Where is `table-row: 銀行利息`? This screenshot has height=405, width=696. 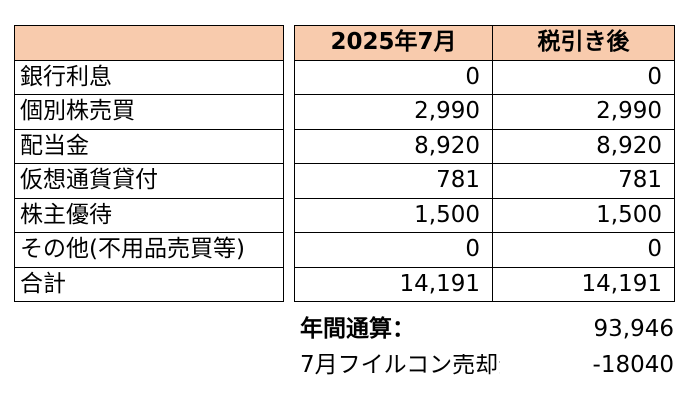 table-row: 銀行利息 is located at coordinates (149, 77).